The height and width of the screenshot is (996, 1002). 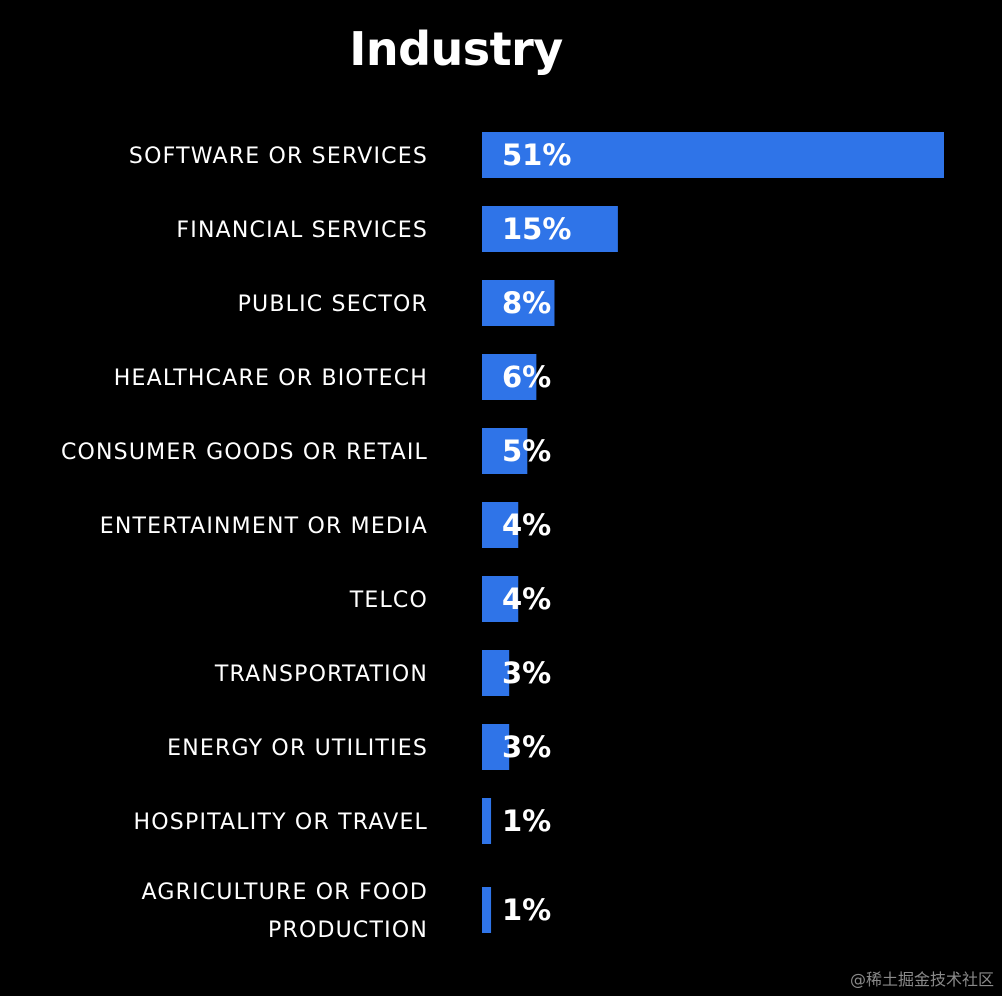 I want to click on category-label: FINANCIAL SERVICES, so click(x=302, y=230).